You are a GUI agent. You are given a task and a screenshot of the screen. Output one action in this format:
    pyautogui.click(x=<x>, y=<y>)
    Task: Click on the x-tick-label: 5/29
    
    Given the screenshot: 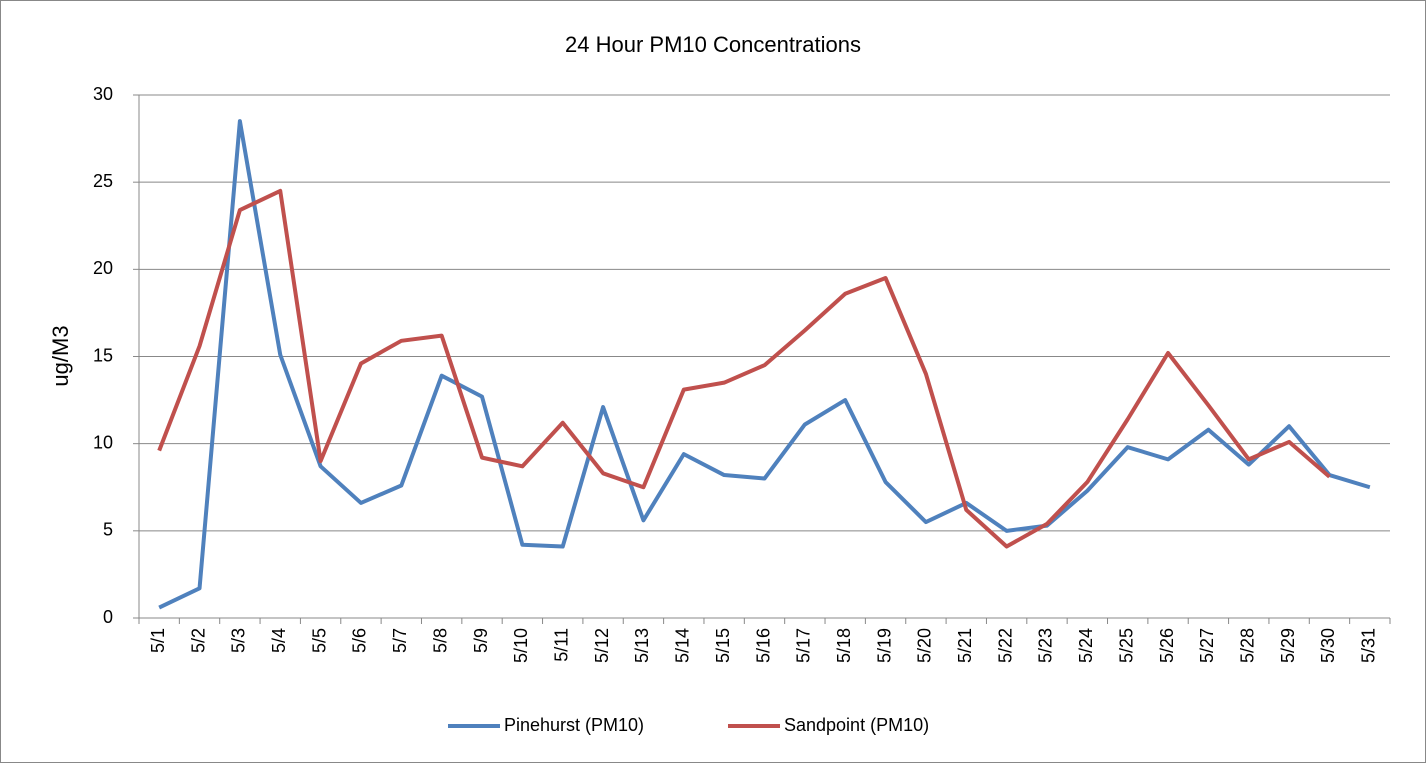 What is the action you would take?
    pyautogui.click(x=1288, y=645)
    